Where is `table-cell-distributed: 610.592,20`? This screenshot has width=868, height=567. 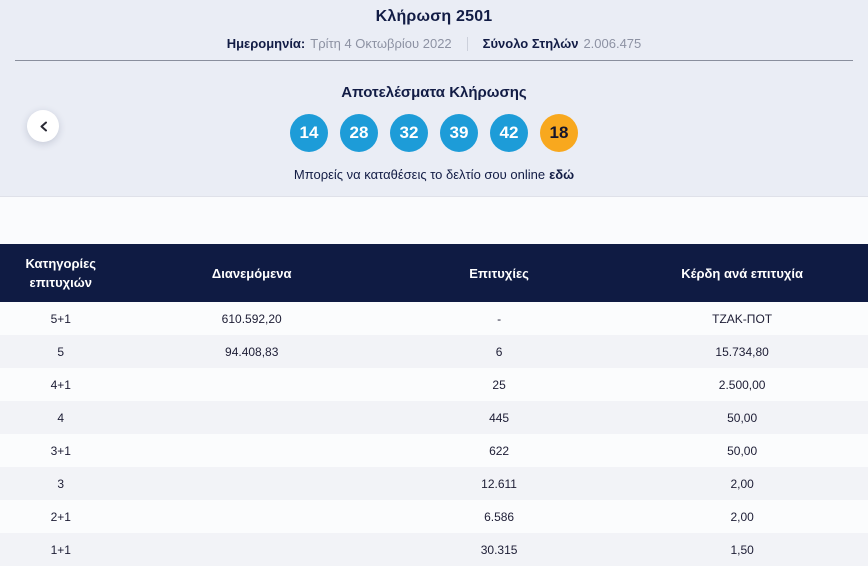 table-cell-distributed: 610.592,20 is located at coordinates (251, 318).